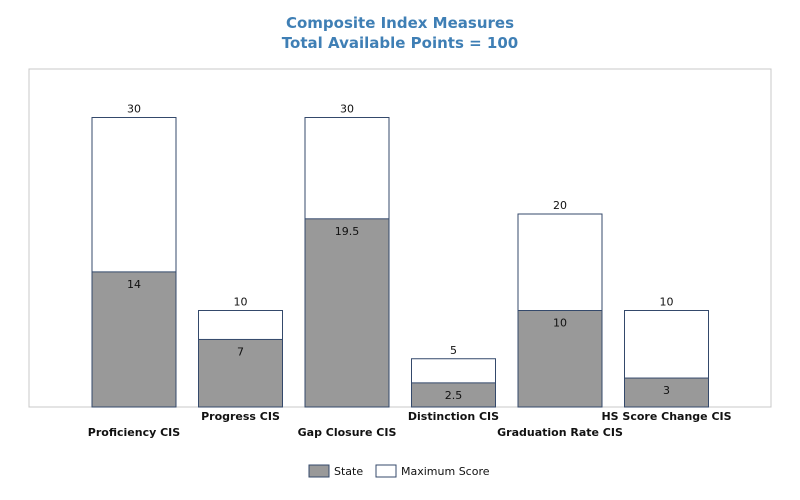 The width and height of the screenshot is (800, 500). Describe the element at coordinates (400, 23) in the screenshot. I see `chart-title: Composite Index Measures` at that location.